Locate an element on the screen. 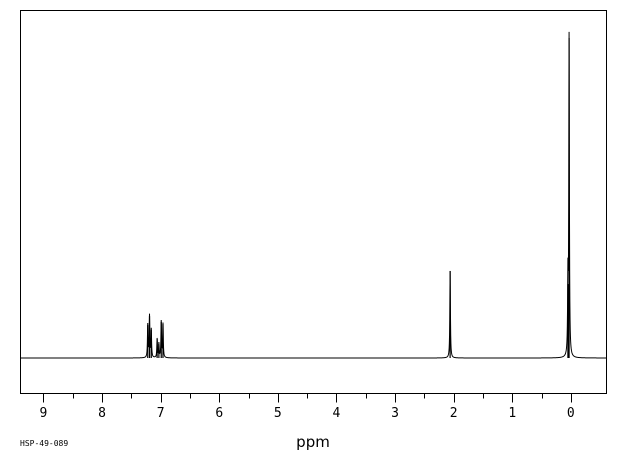 Image resolution: width=620 pixels, height=455 pixels. tick-label: 4 is located at coordinates (337, 413).